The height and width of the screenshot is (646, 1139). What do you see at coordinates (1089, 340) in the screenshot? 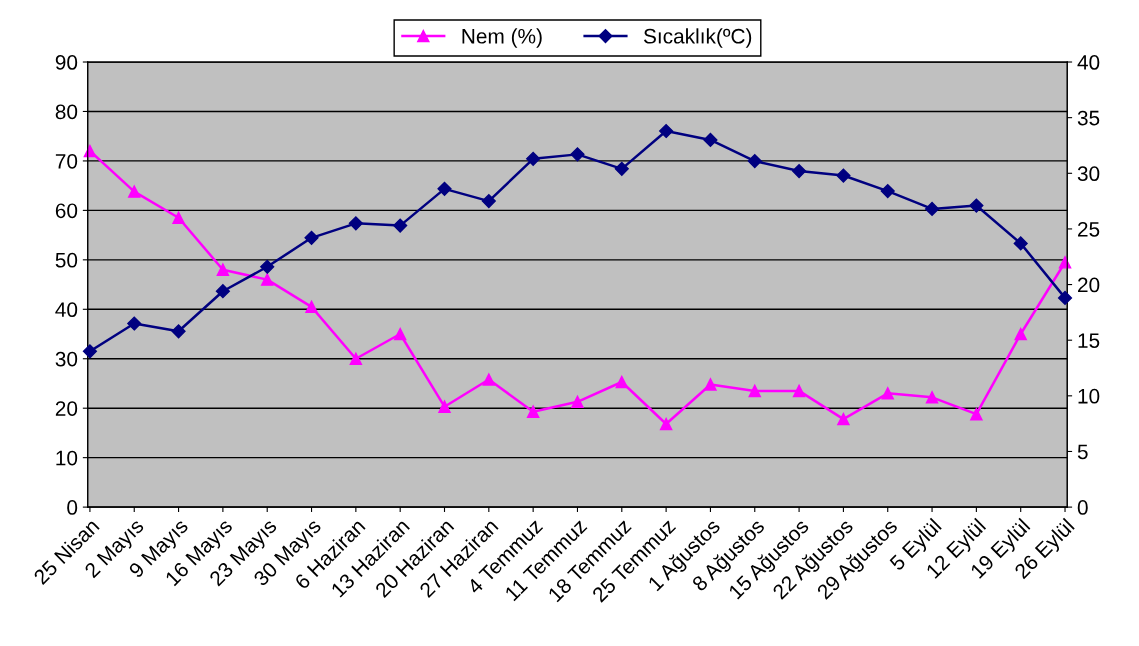
I see `y2-tick-label: 15` at bounding box center [1089, 340].